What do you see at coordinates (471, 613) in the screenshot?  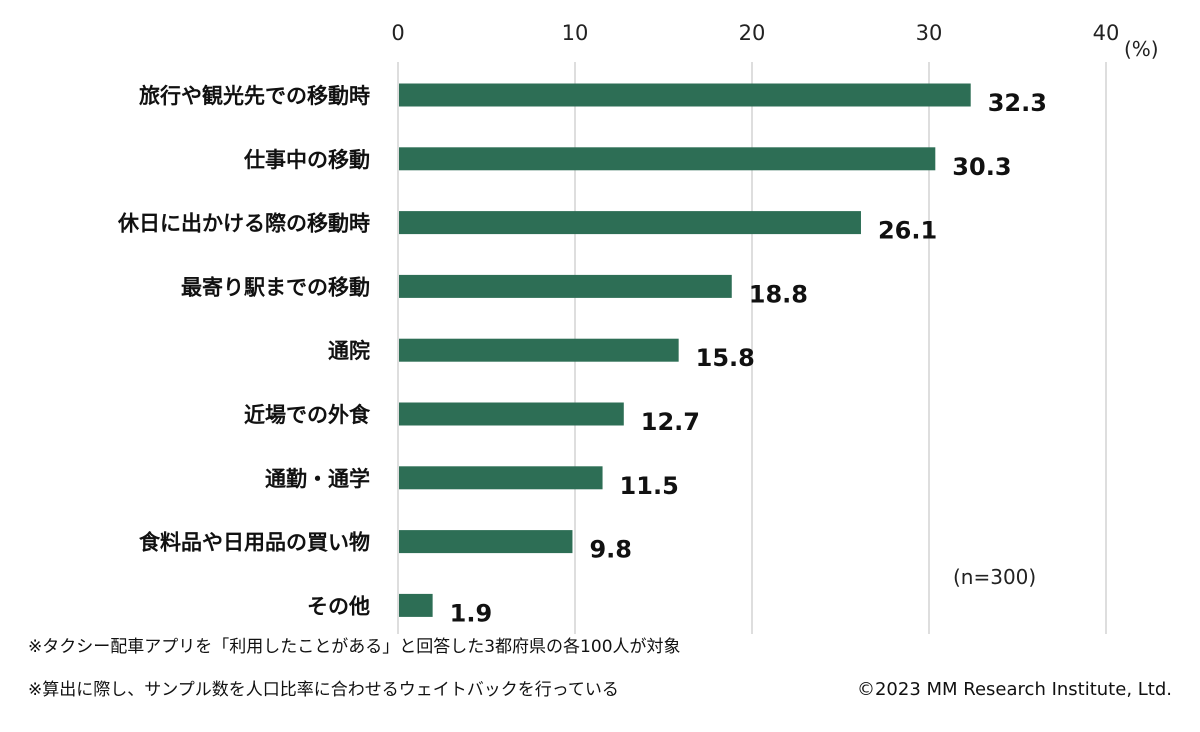 I see `value-label: 1.9` at bounding box center [471, 613].